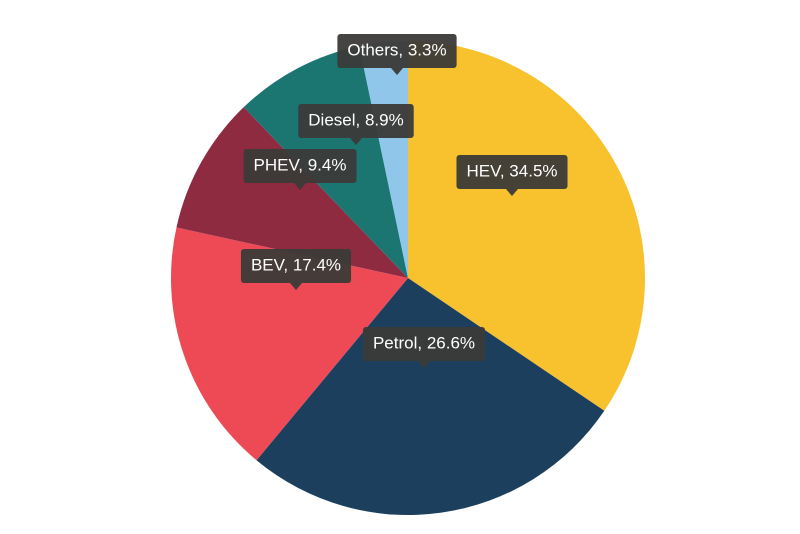 This screenshot has width=800, height=534. I want to click on label-text: PHEV, 9.4%, so click(300, 164).